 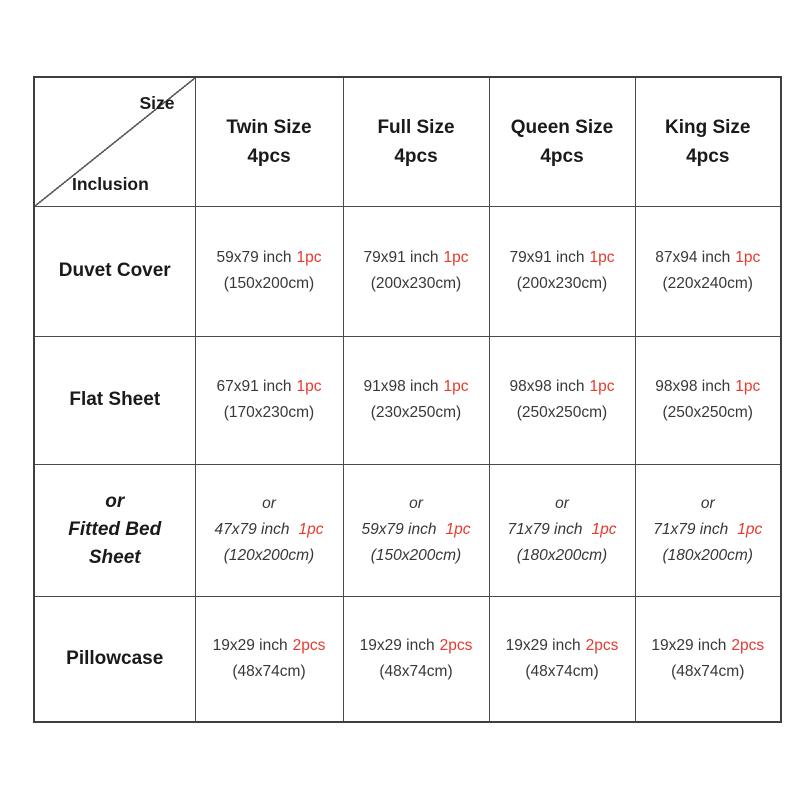 What do you see at coordinates (252, 529) in the screenshot?
I see `size-inches: 47x79 inch` at bounding box center [252, 529].